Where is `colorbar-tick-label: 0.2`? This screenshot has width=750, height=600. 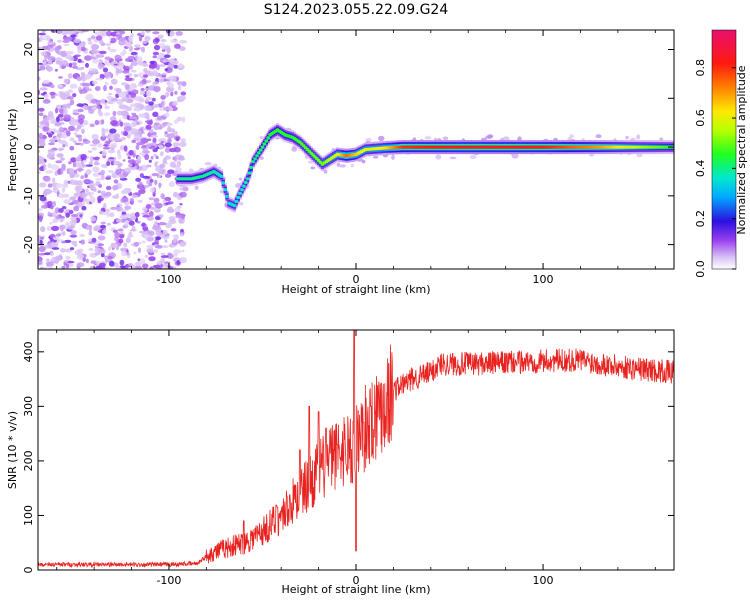
colorbar-tick-label: 0.2 is located at coordinates (700, 219).